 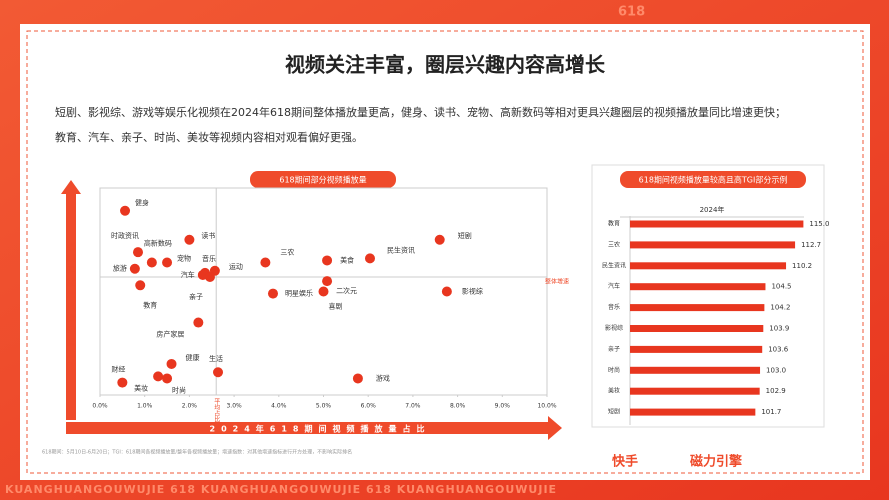 What do you see at coordinates (100, 406) in the screenshot?
I see `x-tick-label: 0.0%` at bounding box center [100, 406].